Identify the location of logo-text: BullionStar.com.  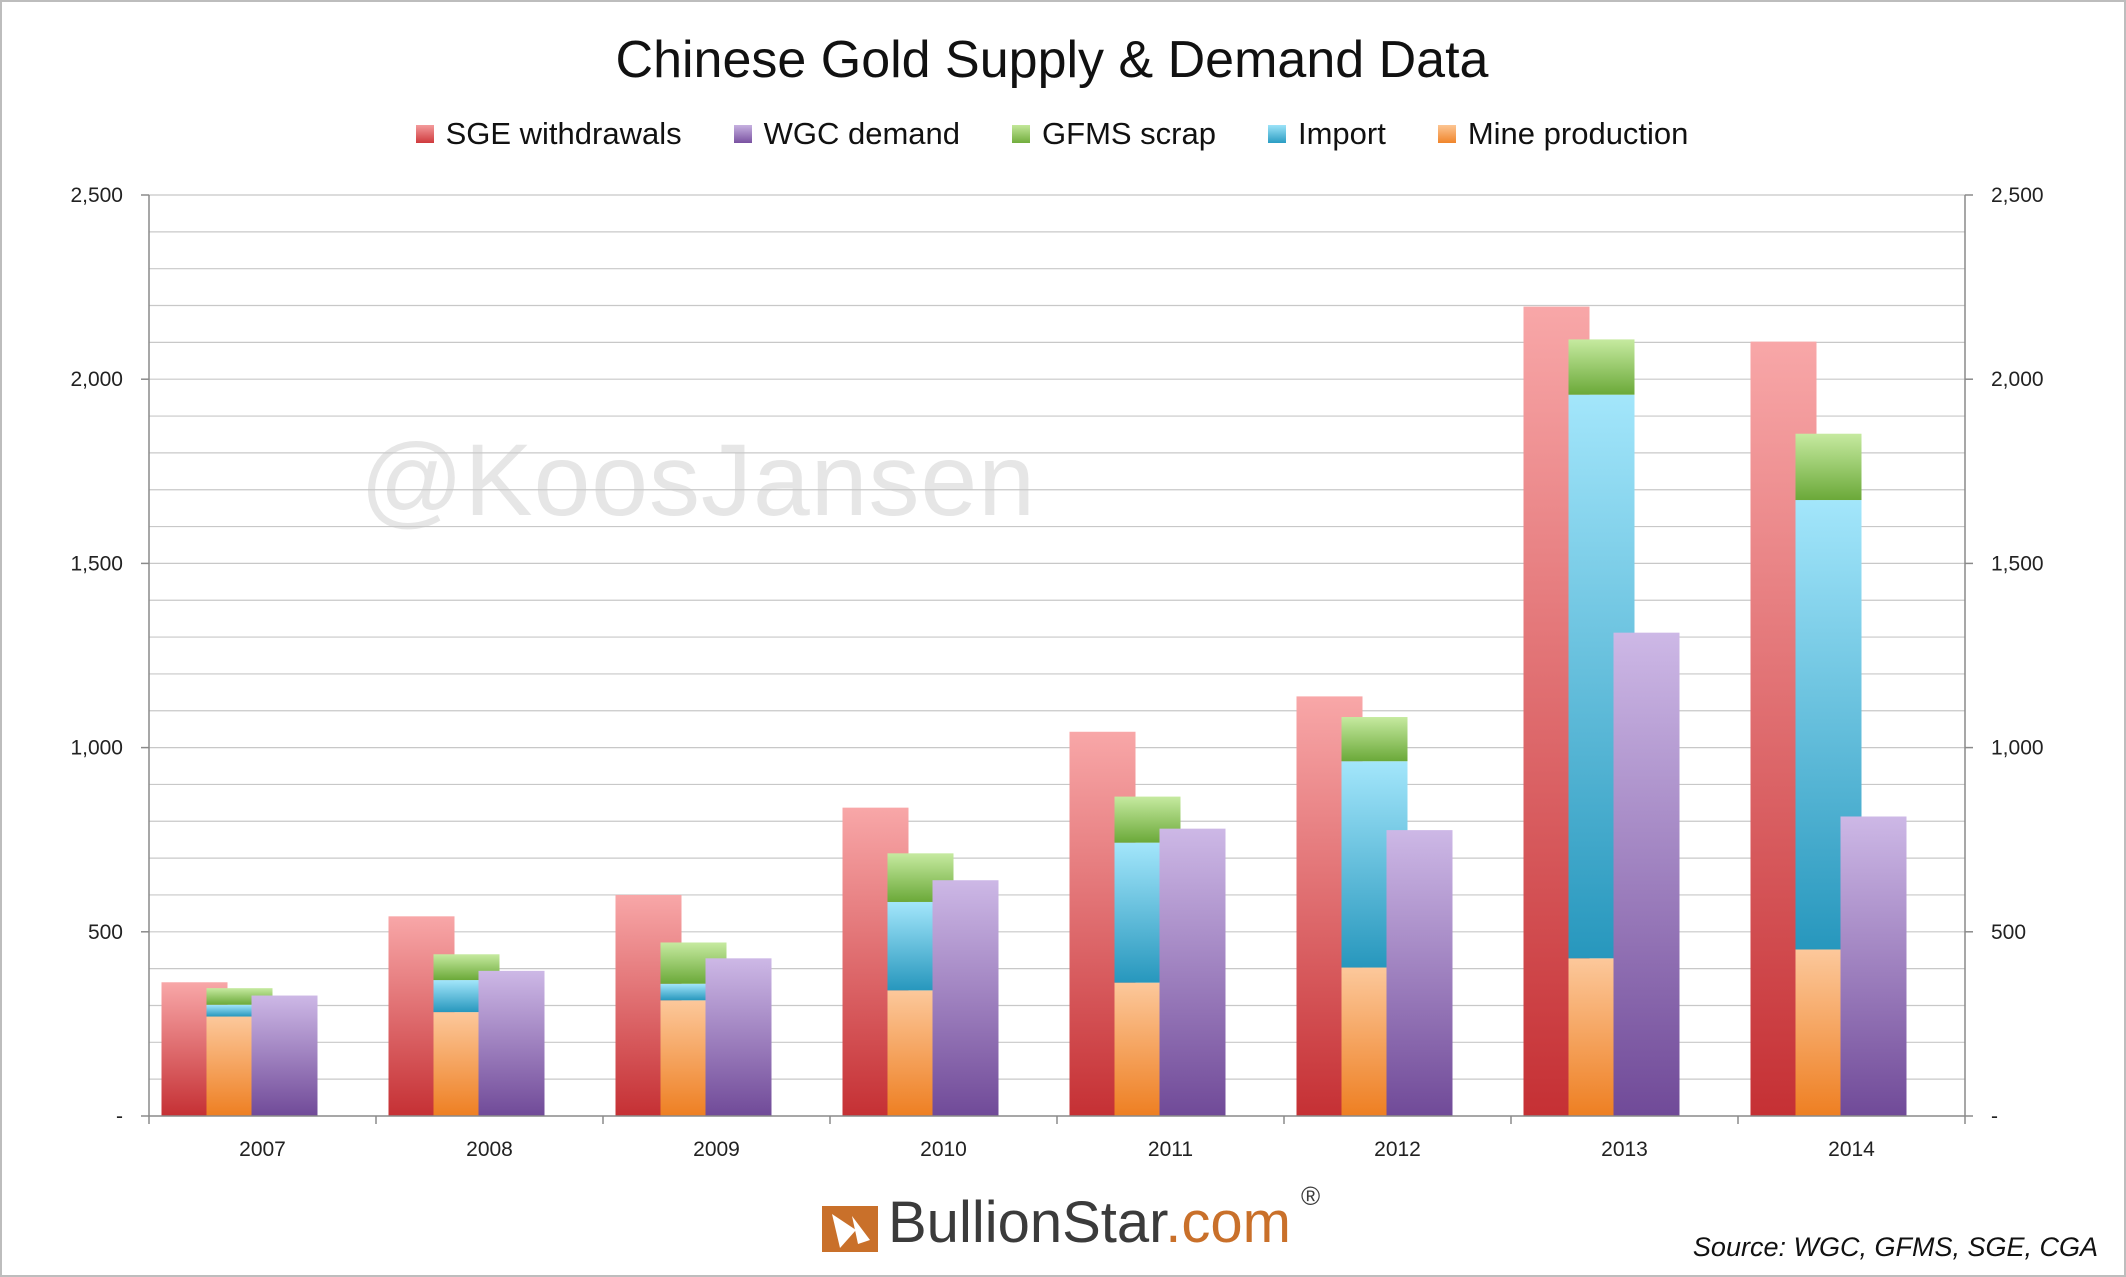
(1089, 1223).